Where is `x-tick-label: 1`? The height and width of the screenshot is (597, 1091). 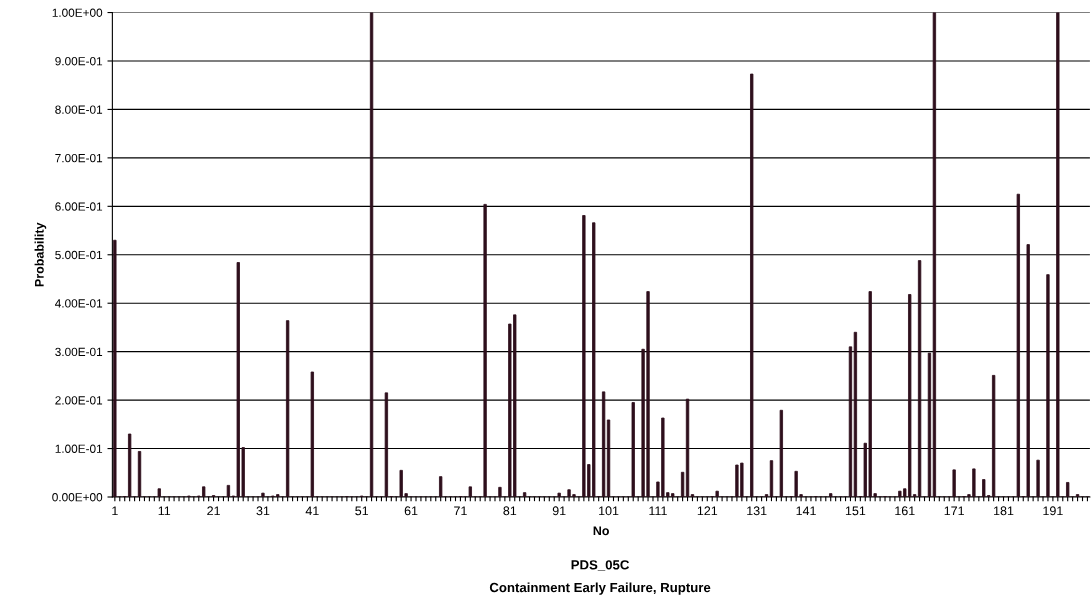 x-tick-label: 1 is located at coordinates (115, 511).